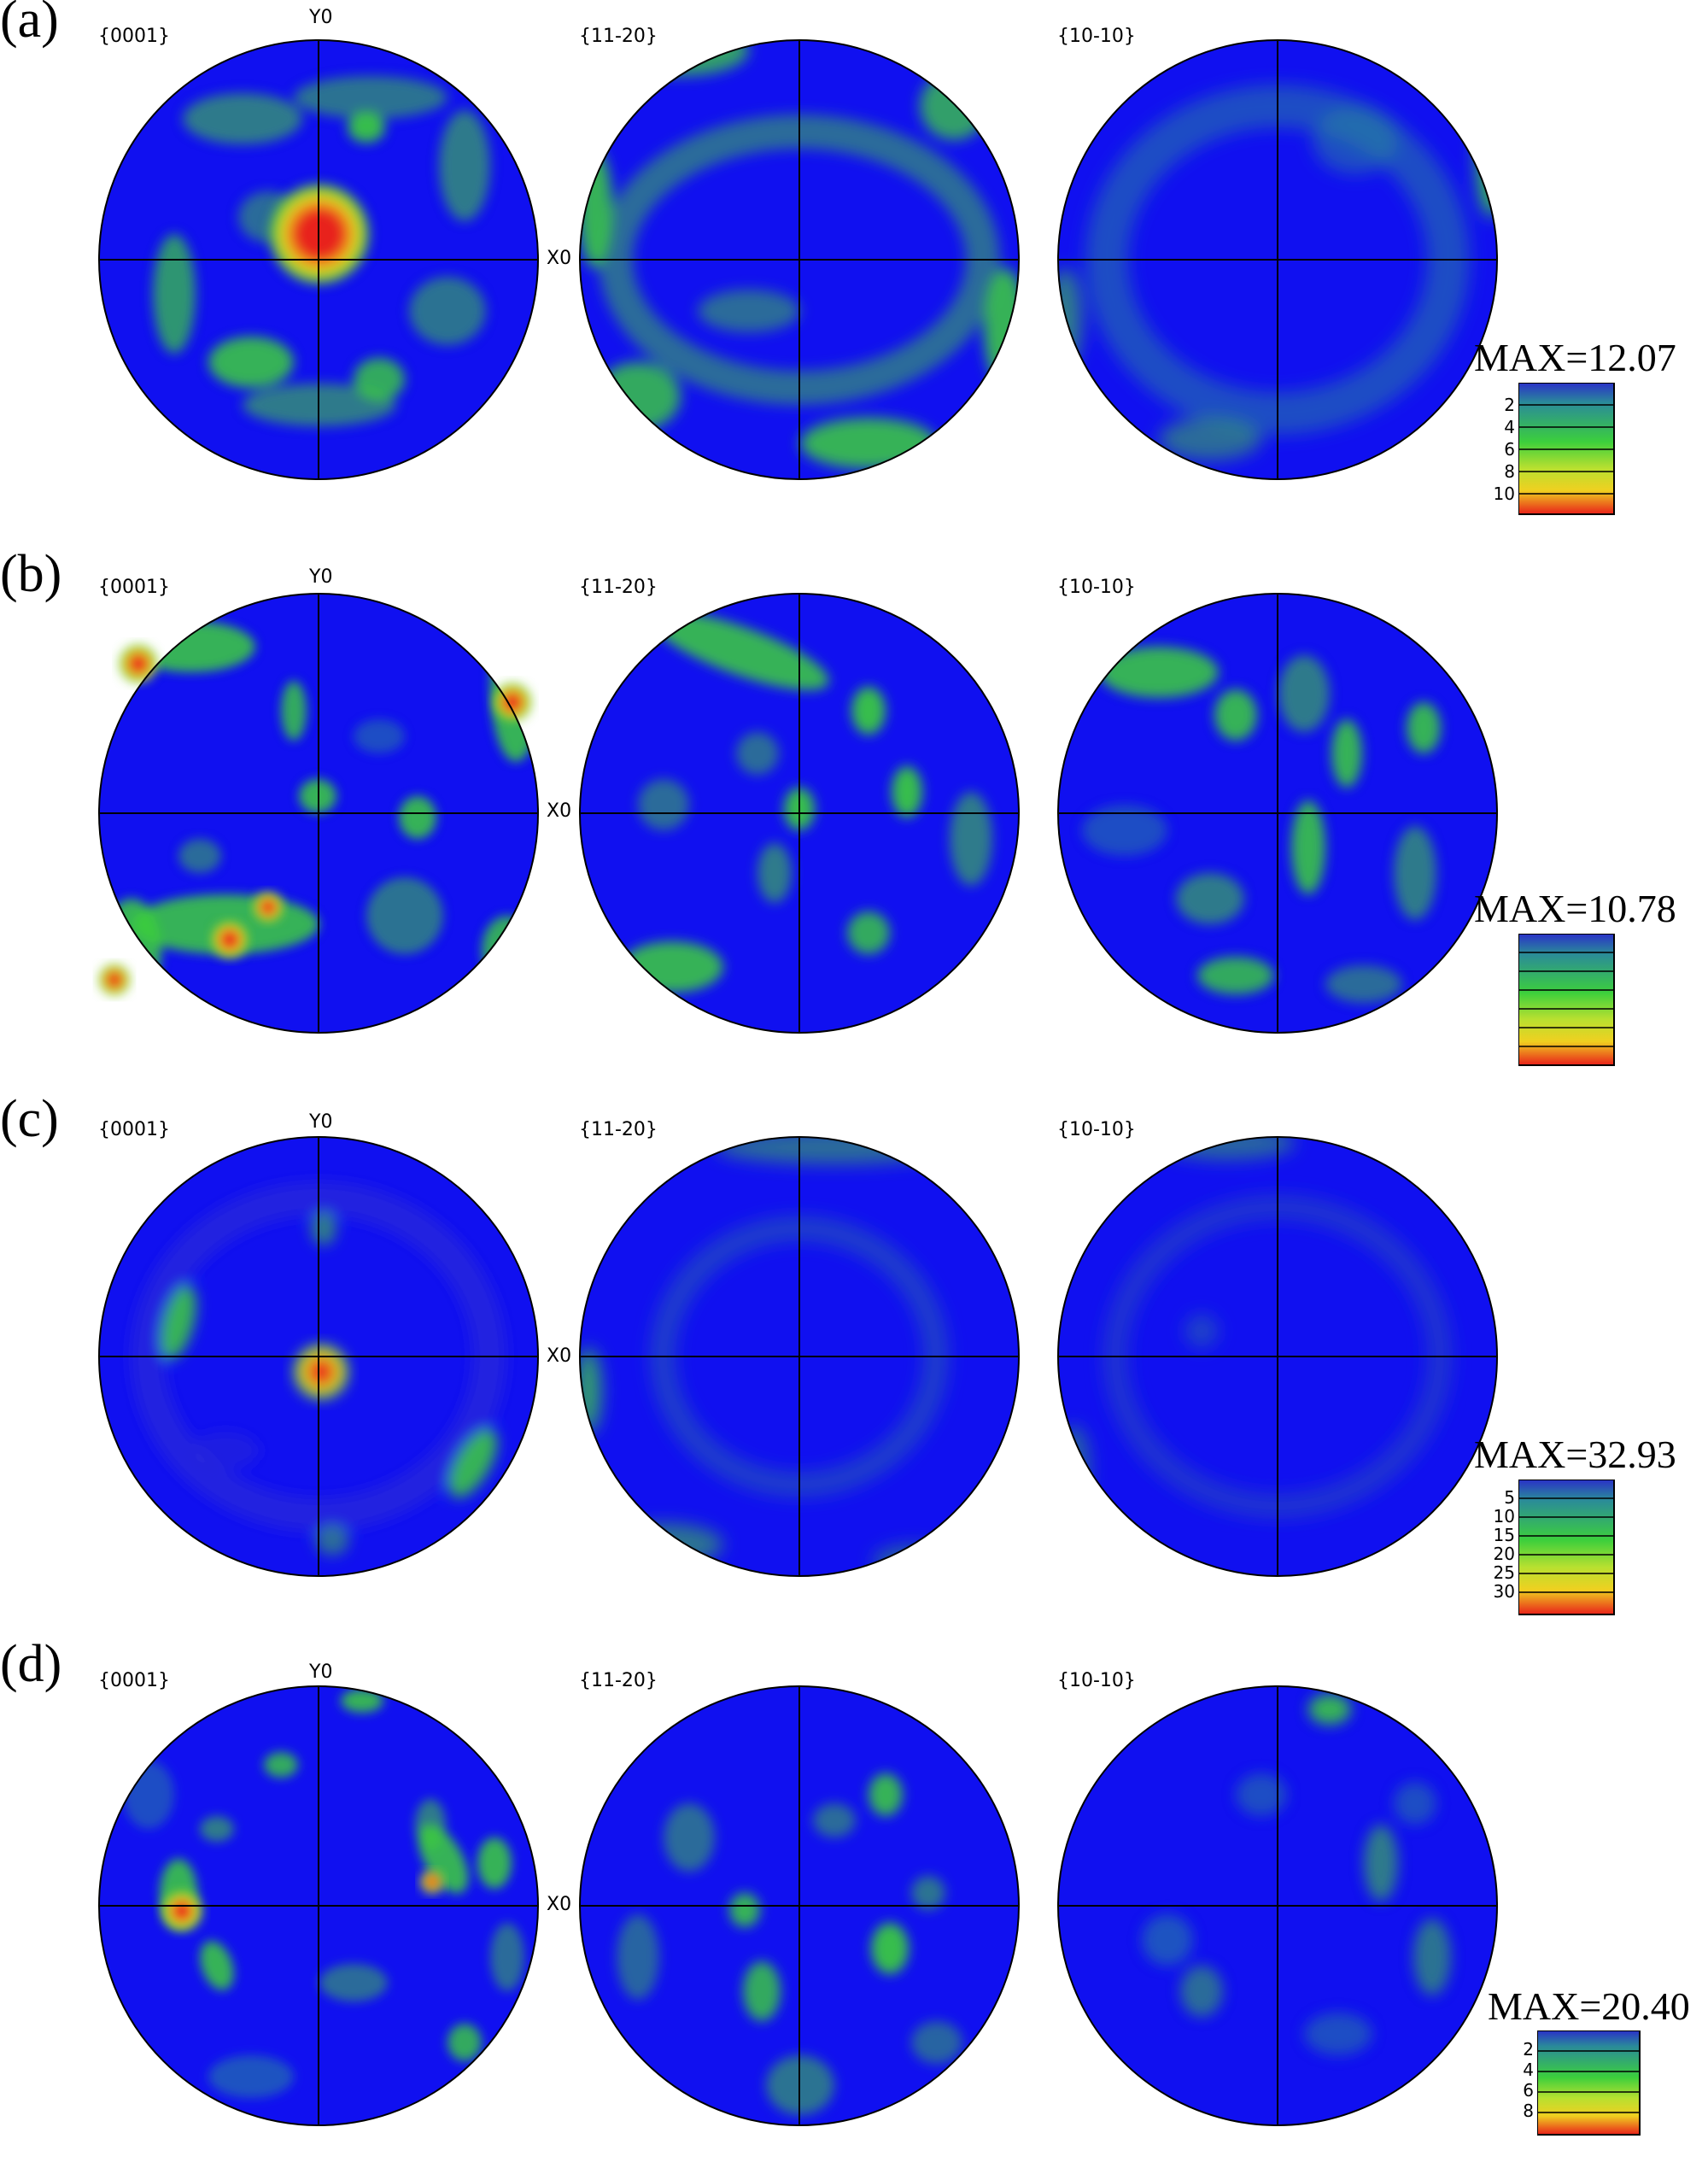 The height and width of the screenshot is (2174, 1708). What do you see at coordinates (1504, 1535) in the screenshot?
I see `legend-tick: 15` at bounding box center [1504, 1535].